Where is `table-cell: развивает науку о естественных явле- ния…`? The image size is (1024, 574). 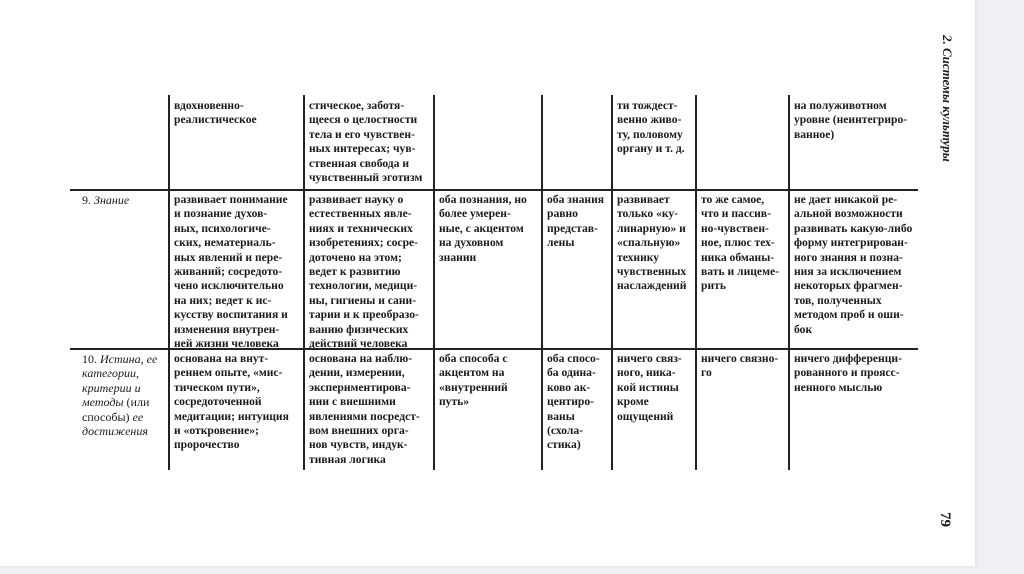 table-cell: развивает науку о естественных явле- ния… is located at coordinates (364, 272).